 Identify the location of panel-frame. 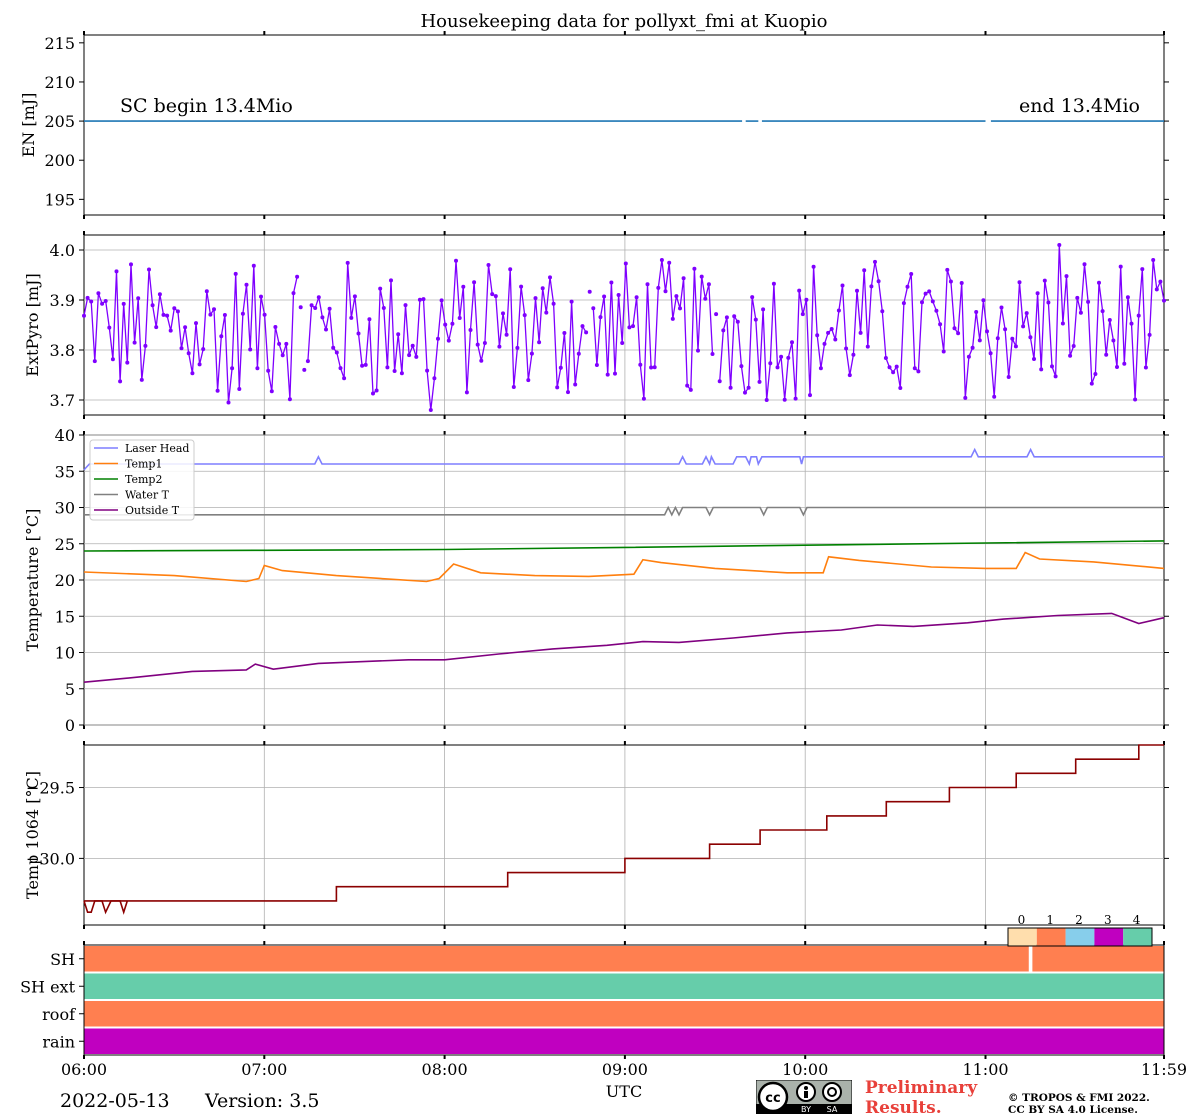
(624, 325).